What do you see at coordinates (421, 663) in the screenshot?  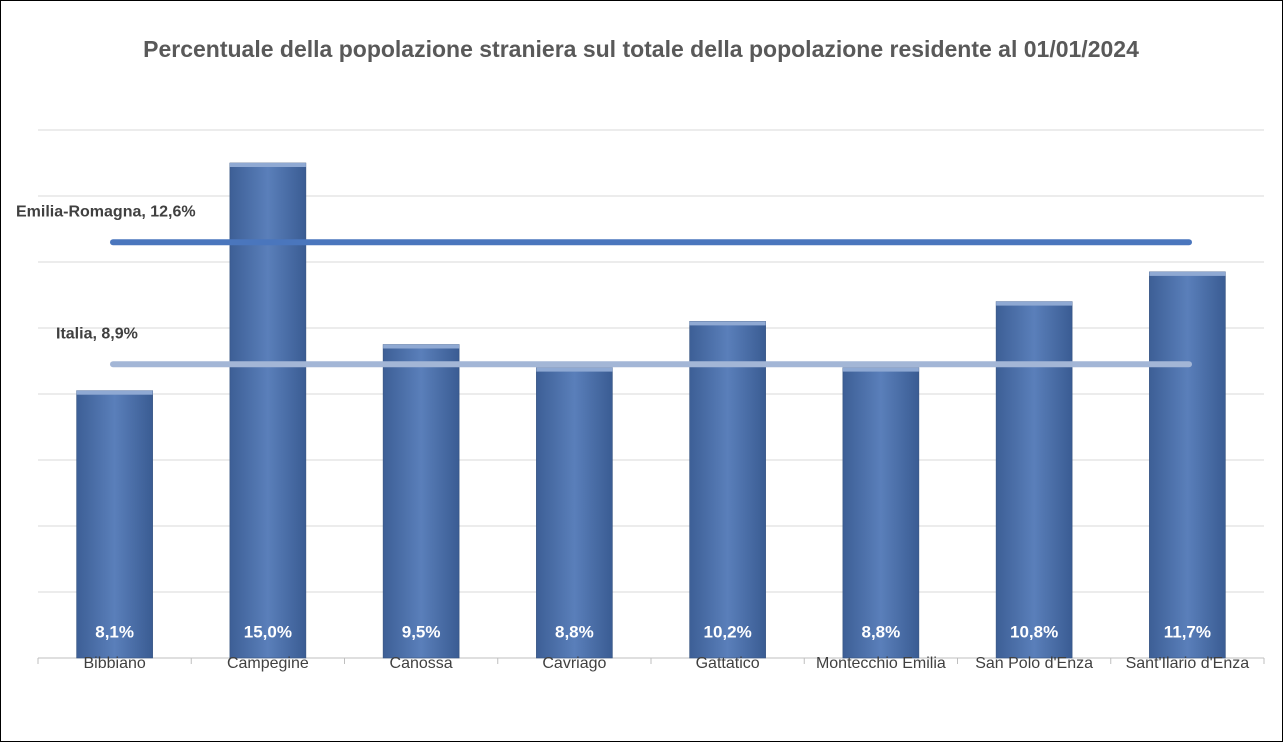 I see `x-tick-label: Canossa` at bounding box center [421, 663].